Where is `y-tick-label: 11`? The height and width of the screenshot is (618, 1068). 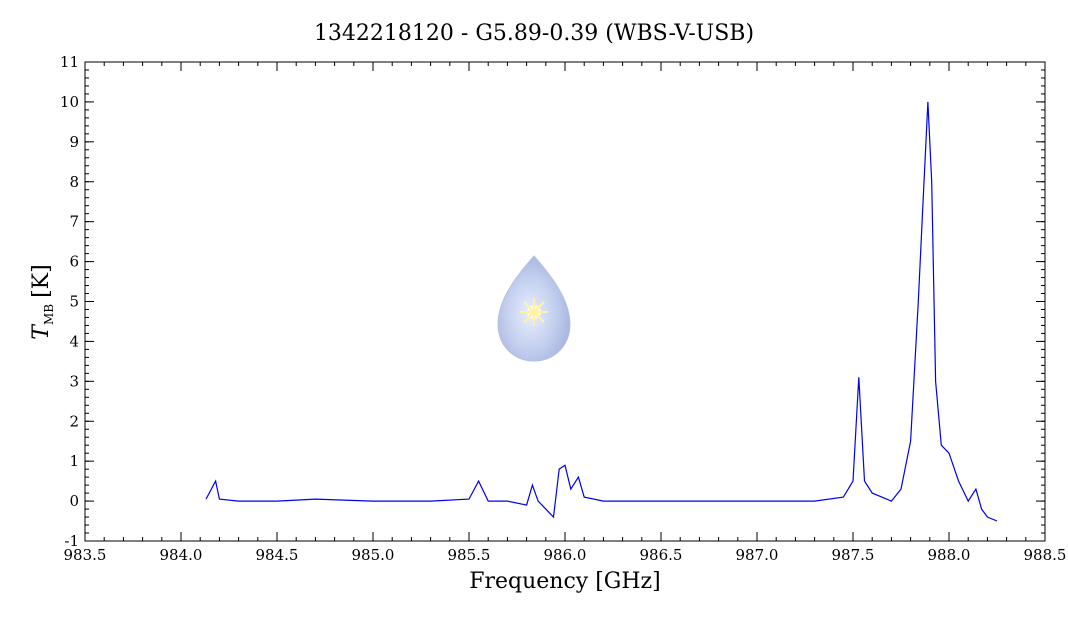 y-tick-label: 11 is located at coordinates (69, 62).